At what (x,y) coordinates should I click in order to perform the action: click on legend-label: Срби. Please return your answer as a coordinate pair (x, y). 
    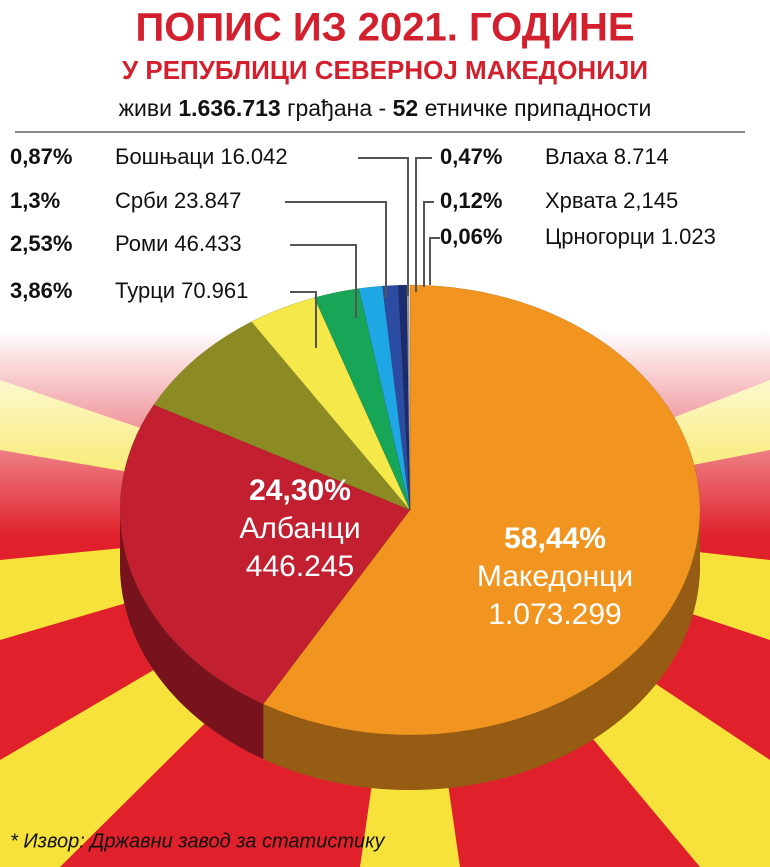
    Looking at the image, I should click on (141, 200).